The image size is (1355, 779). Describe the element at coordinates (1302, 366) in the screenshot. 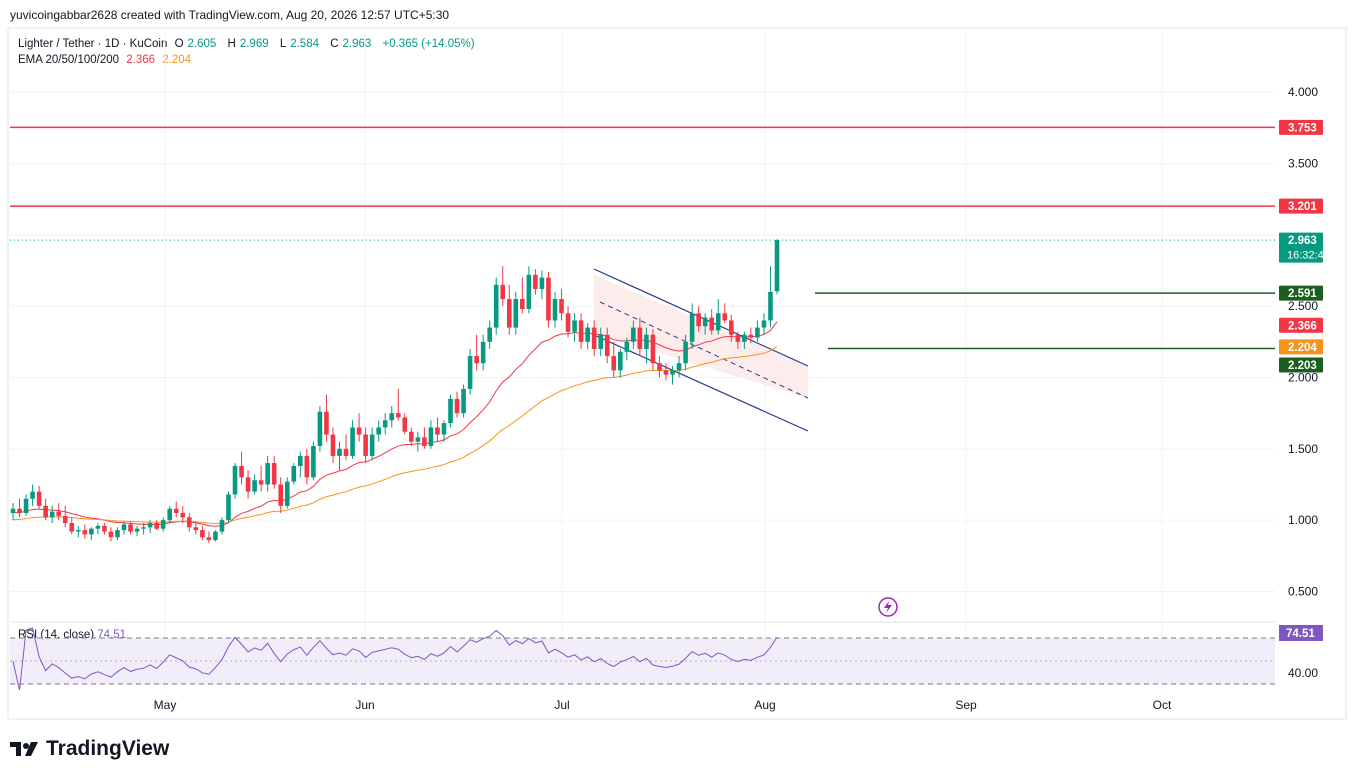

I see `price-label-text: 2.203` at that location.